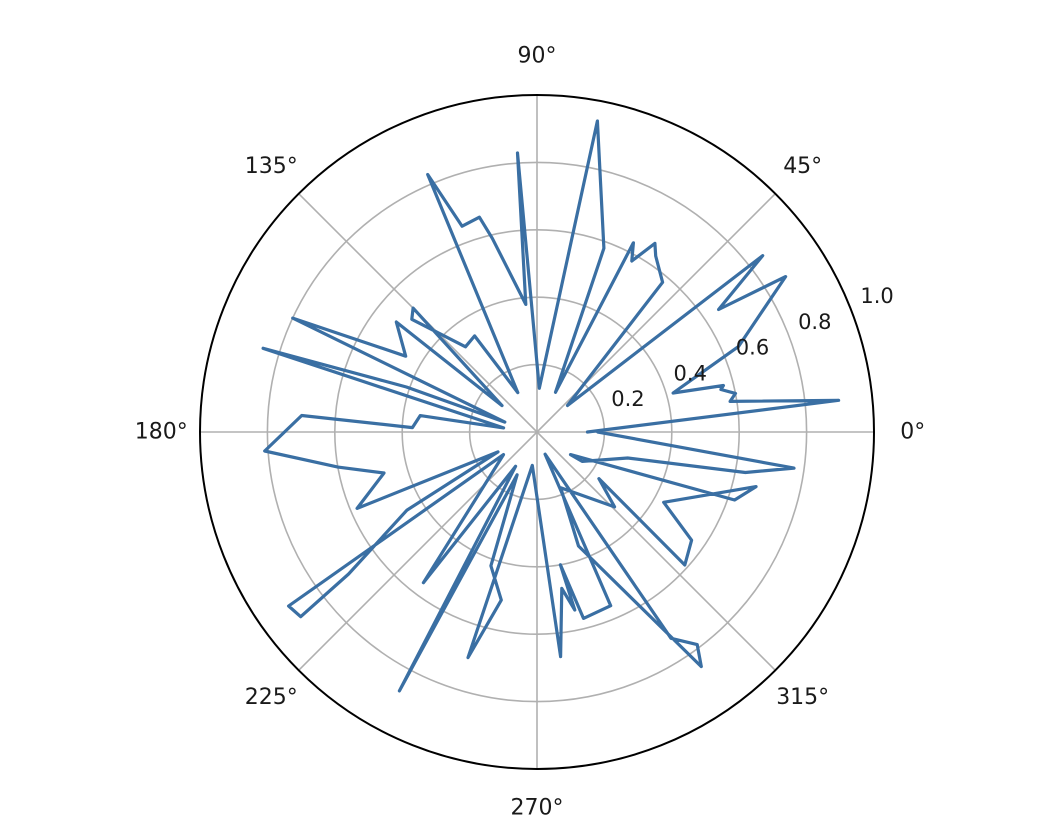 The height and width of the screenshot is (840, 1060). What do you see at coordinates (752, 348) in the screenshot?
I see `radial-tick-label: 0.6` at bounding box center [752, 348].